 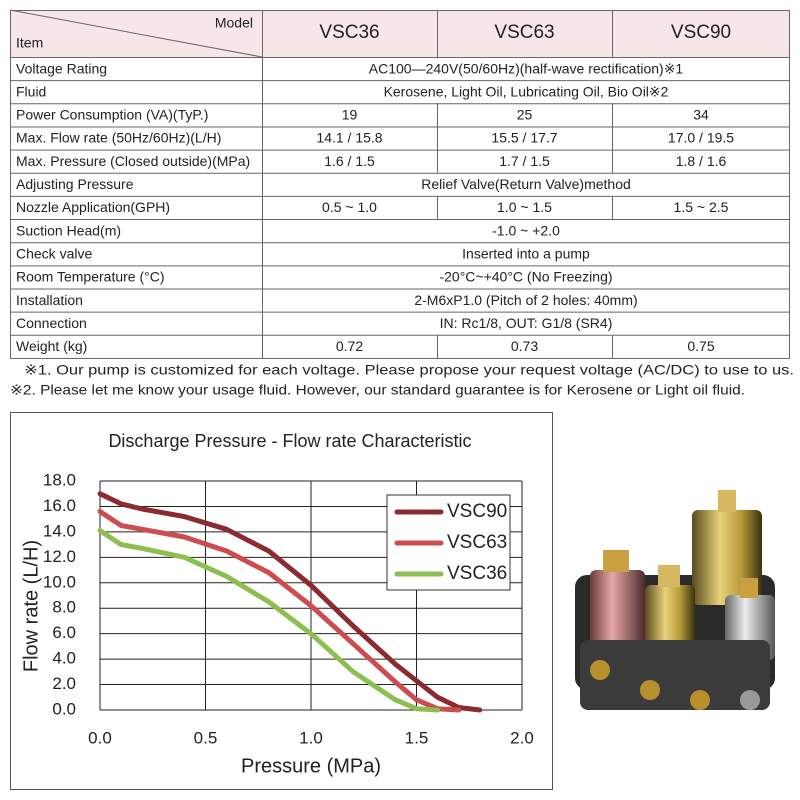 What do you see at coordinates (29, 43) in the screenshot?
I see `header-item: Item` at bounding box center [29, 43].